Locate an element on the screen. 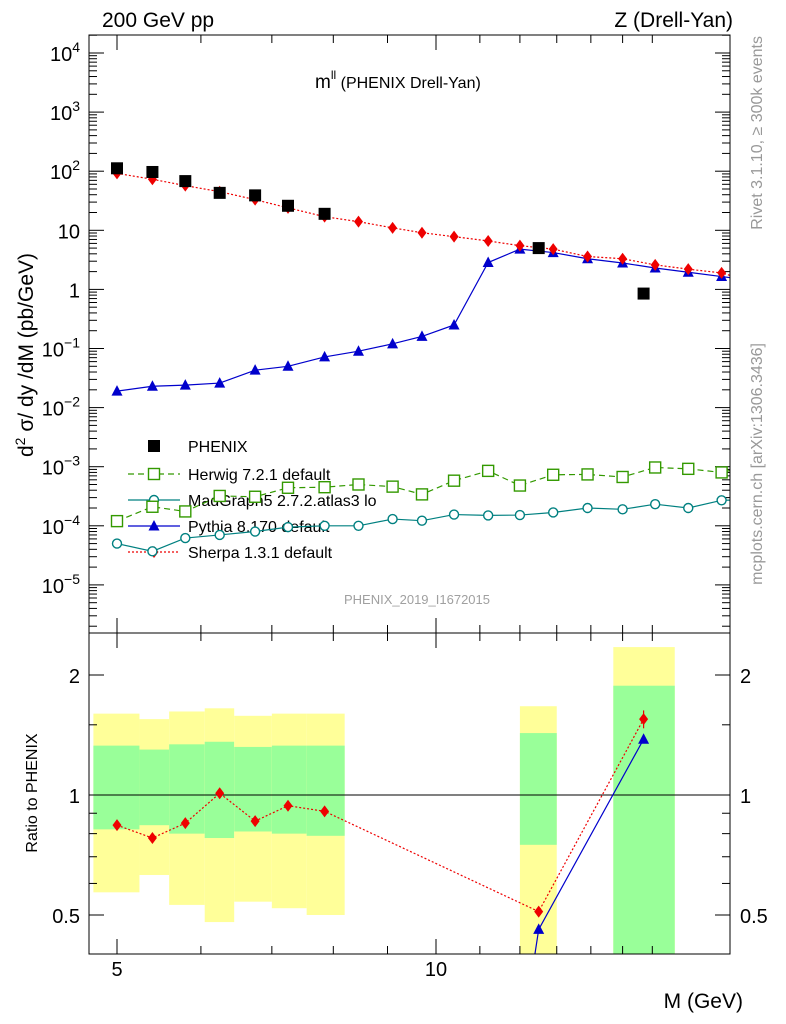  series-line is located at coordinates (423, 224).